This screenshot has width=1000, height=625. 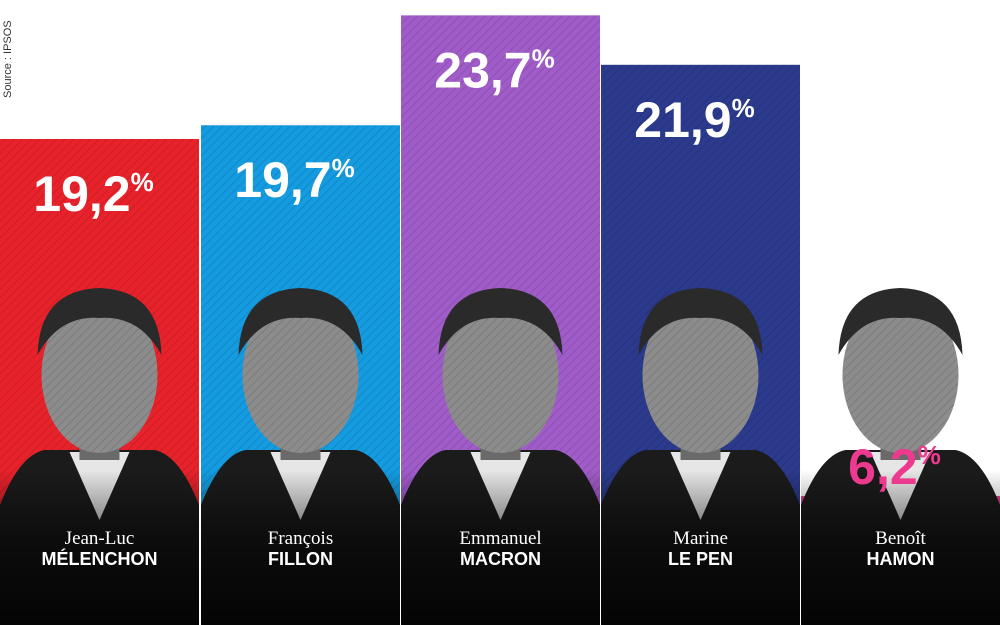 I want to click on candidate-last-name: FILLON, so click(x=300, y=559).